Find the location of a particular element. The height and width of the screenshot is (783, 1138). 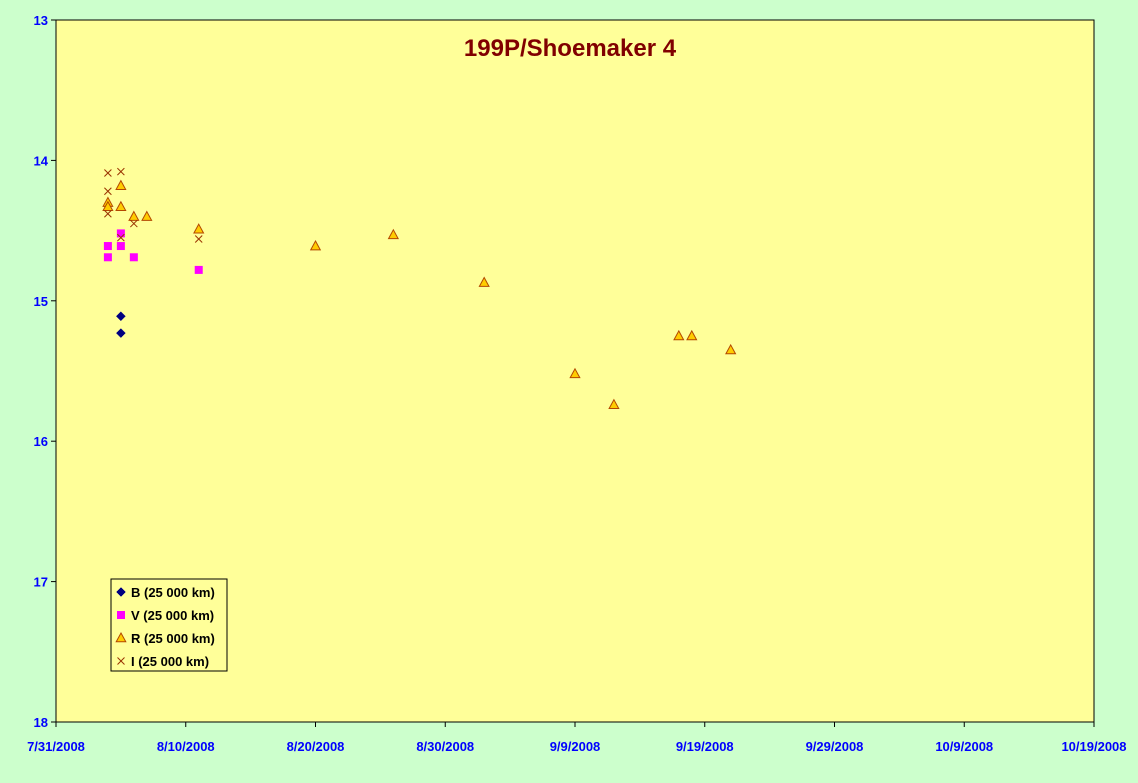

x-tick-label: 7/31/2008 is located at coordinates (56, 746).